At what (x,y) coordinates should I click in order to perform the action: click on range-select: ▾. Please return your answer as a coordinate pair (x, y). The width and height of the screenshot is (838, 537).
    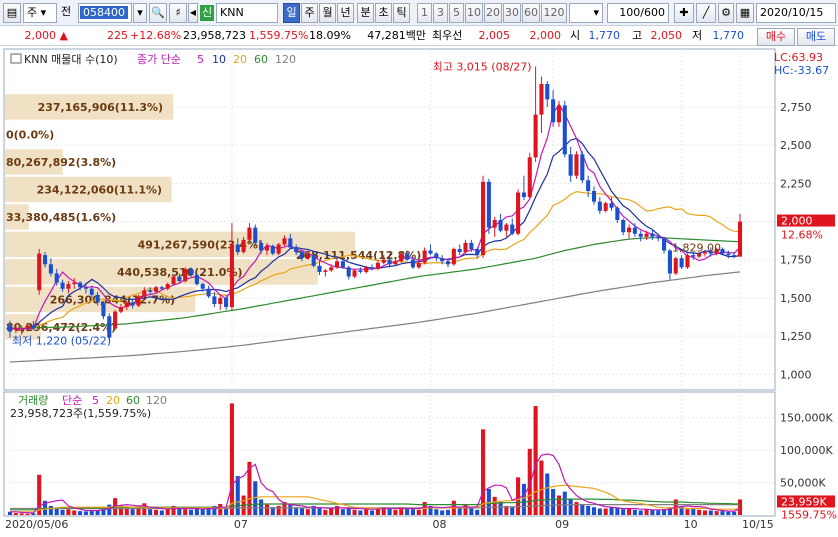
    Looking at the image, I should click on (586, 13).